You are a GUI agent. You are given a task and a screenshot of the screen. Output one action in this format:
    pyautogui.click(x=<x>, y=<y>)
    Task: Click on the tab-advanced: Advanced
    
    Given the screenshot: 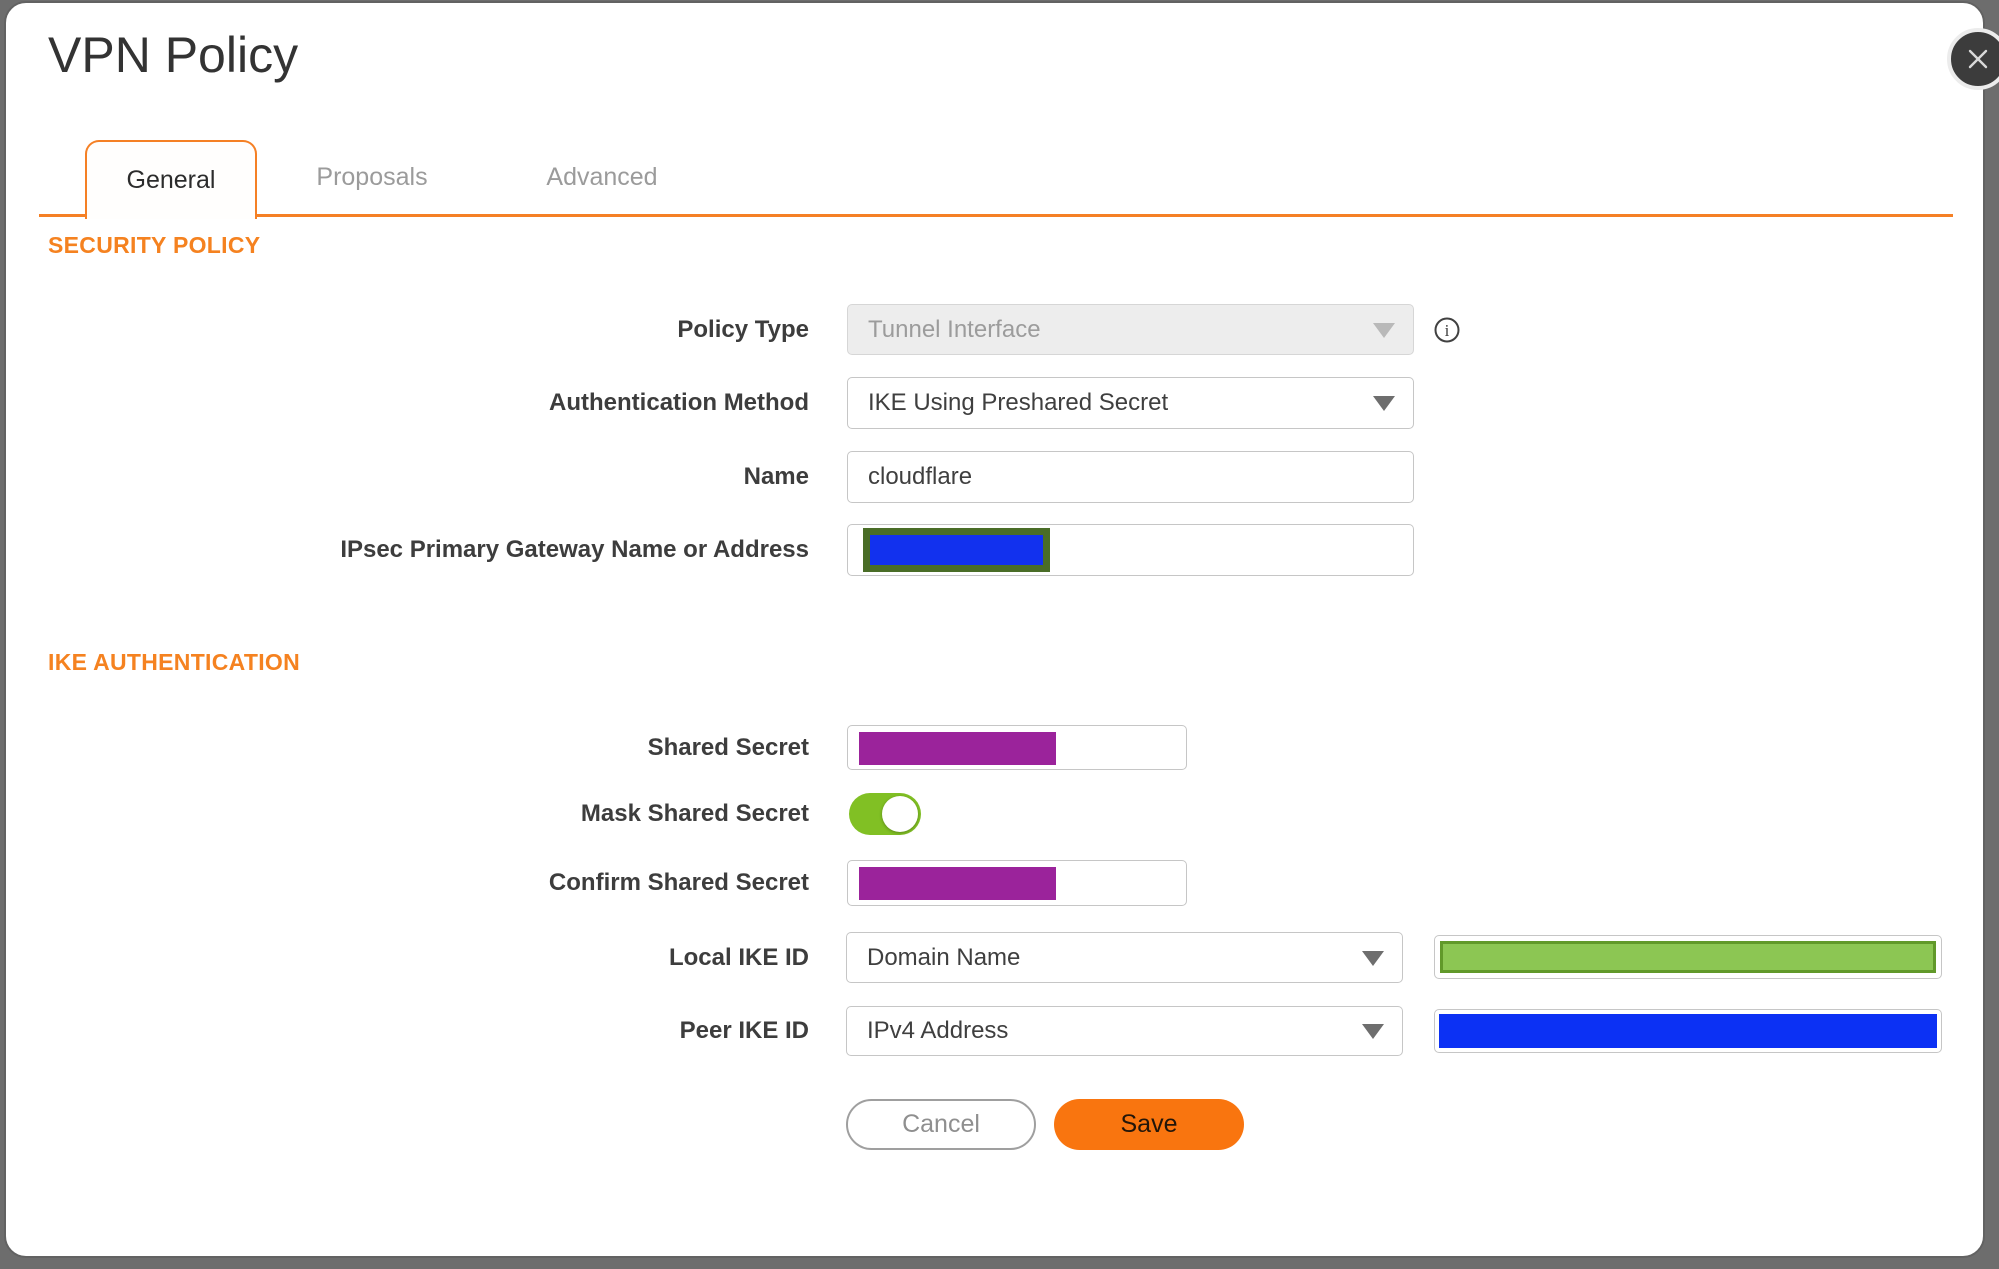 What is the action you would take?
    pyautogui.click(x=602, y=177)
    